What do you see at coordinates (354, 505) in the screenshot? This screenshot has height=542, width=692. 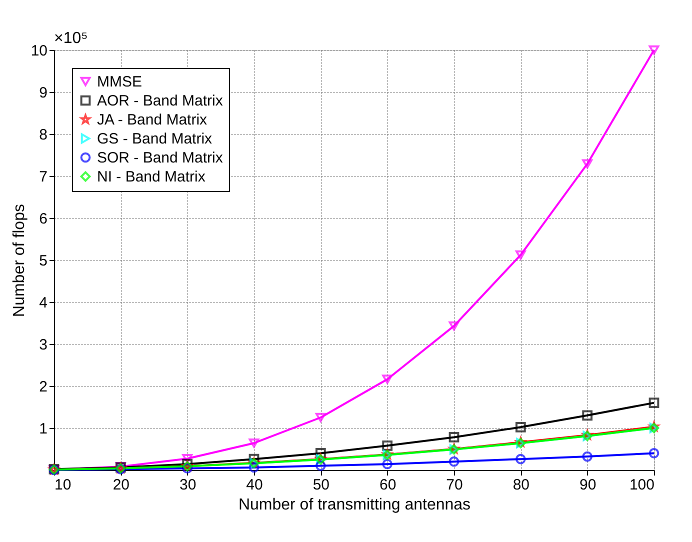 I see `x-axis-title: Number of transmitting antennas` at bounding box center [354, 505].